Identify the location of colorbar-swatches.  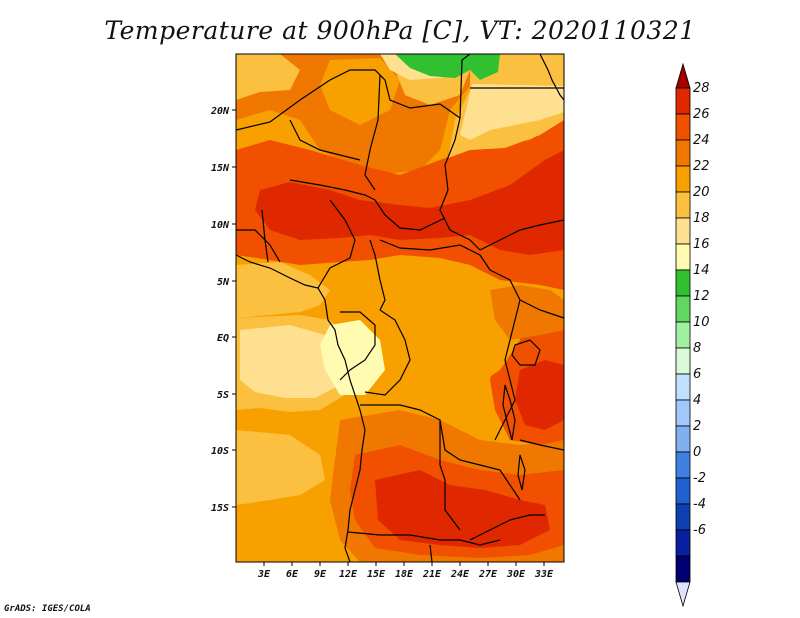
(683, 335).